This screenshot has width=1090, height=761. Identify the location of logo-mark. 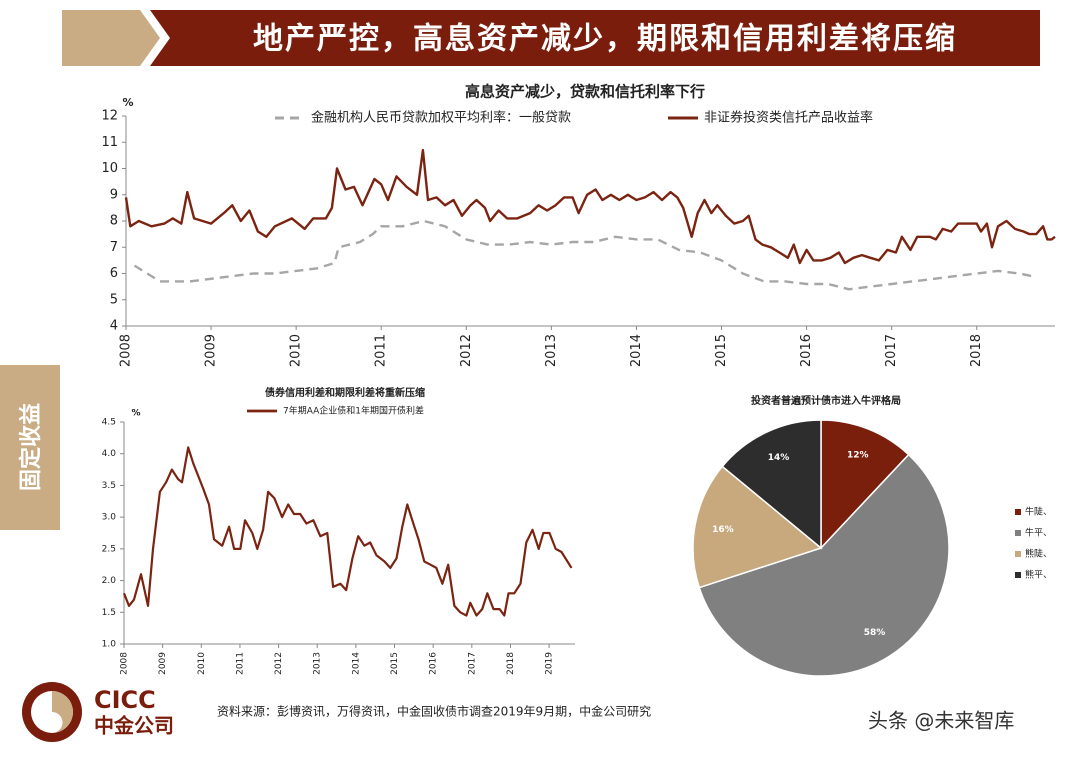
(62, 712).